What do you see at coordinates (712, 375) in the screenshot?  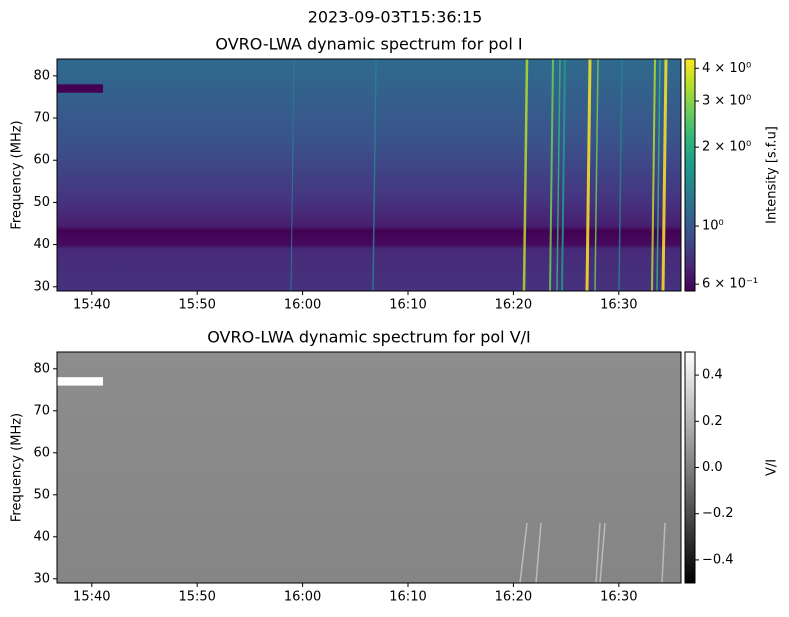 I see `colorbar-tick-label: 0.4` at bounding box center [712, 375].